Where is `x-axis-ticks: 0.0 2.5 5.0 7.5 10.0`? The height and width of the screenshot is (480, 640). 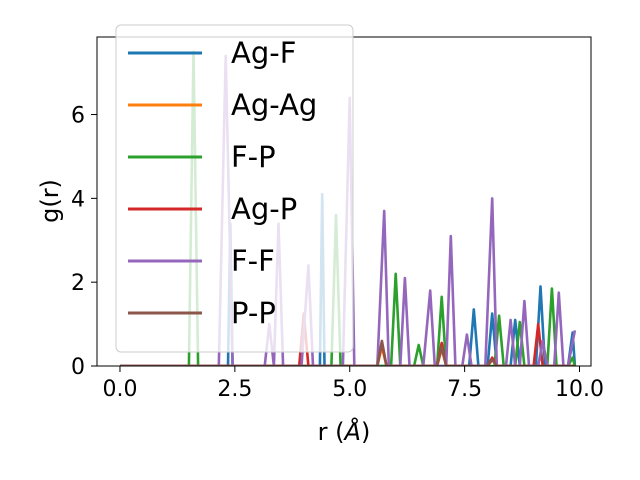
x-axis-ticks: 0.0 2.5 5.0 7.5 10.0 is located at coordinates (353, 384).